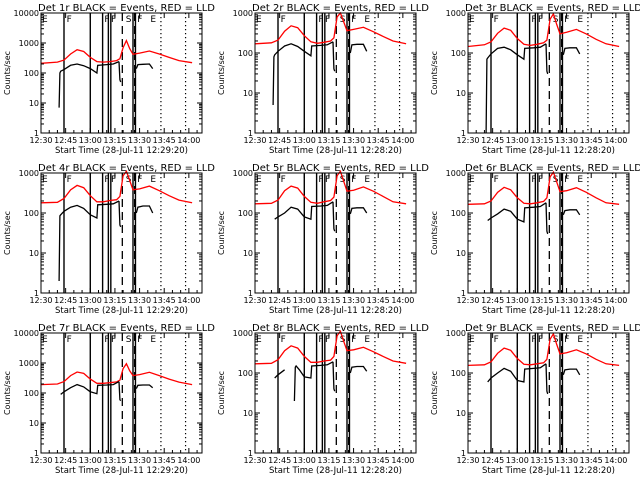 The image size is (640, 480). Describe the element at coordinates (340, 328) in the screenshot. I see `panel-title: Det 8r BLACK = Events, RED = LLD` at that location.